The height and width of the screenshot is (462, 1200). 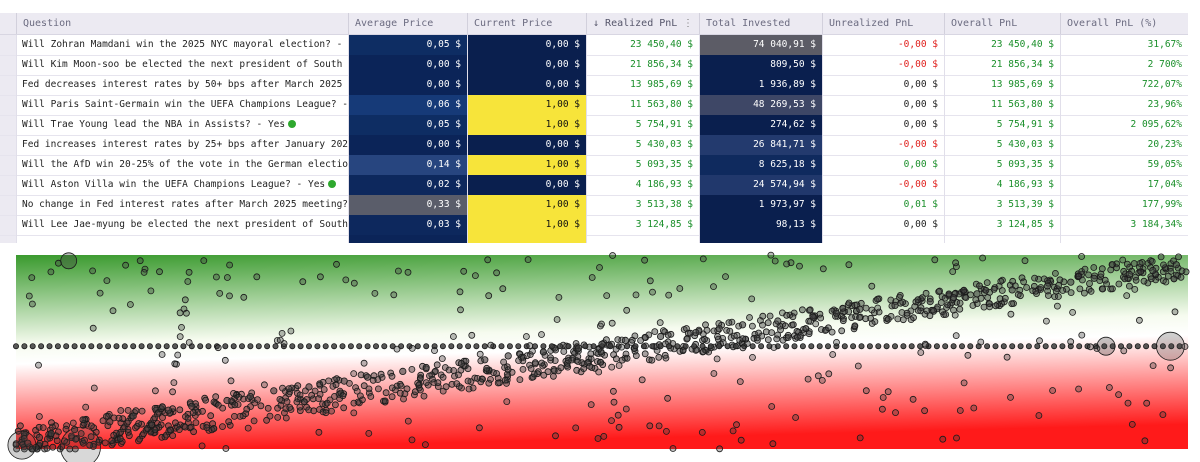 I want to click on column-header-overall_pct: Overall PnL (%), so click(x=1124, y=23).